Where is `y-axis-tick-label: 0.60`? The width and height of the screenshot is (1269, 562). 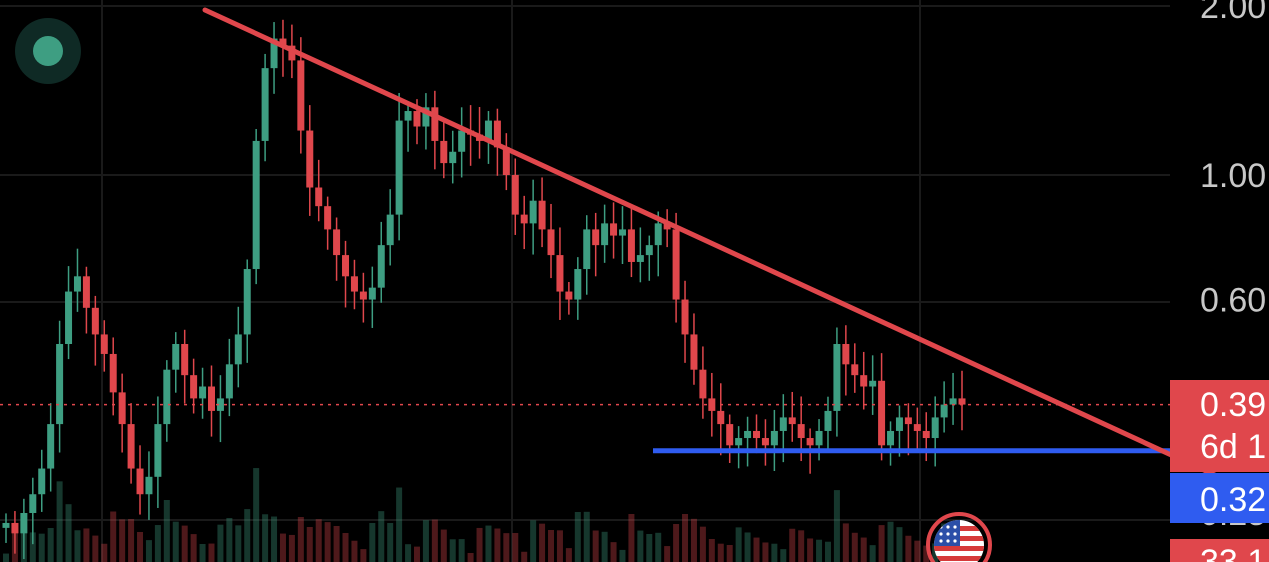
y-axis-tick-label: 0.60 is located at coordinates (1233, 301).